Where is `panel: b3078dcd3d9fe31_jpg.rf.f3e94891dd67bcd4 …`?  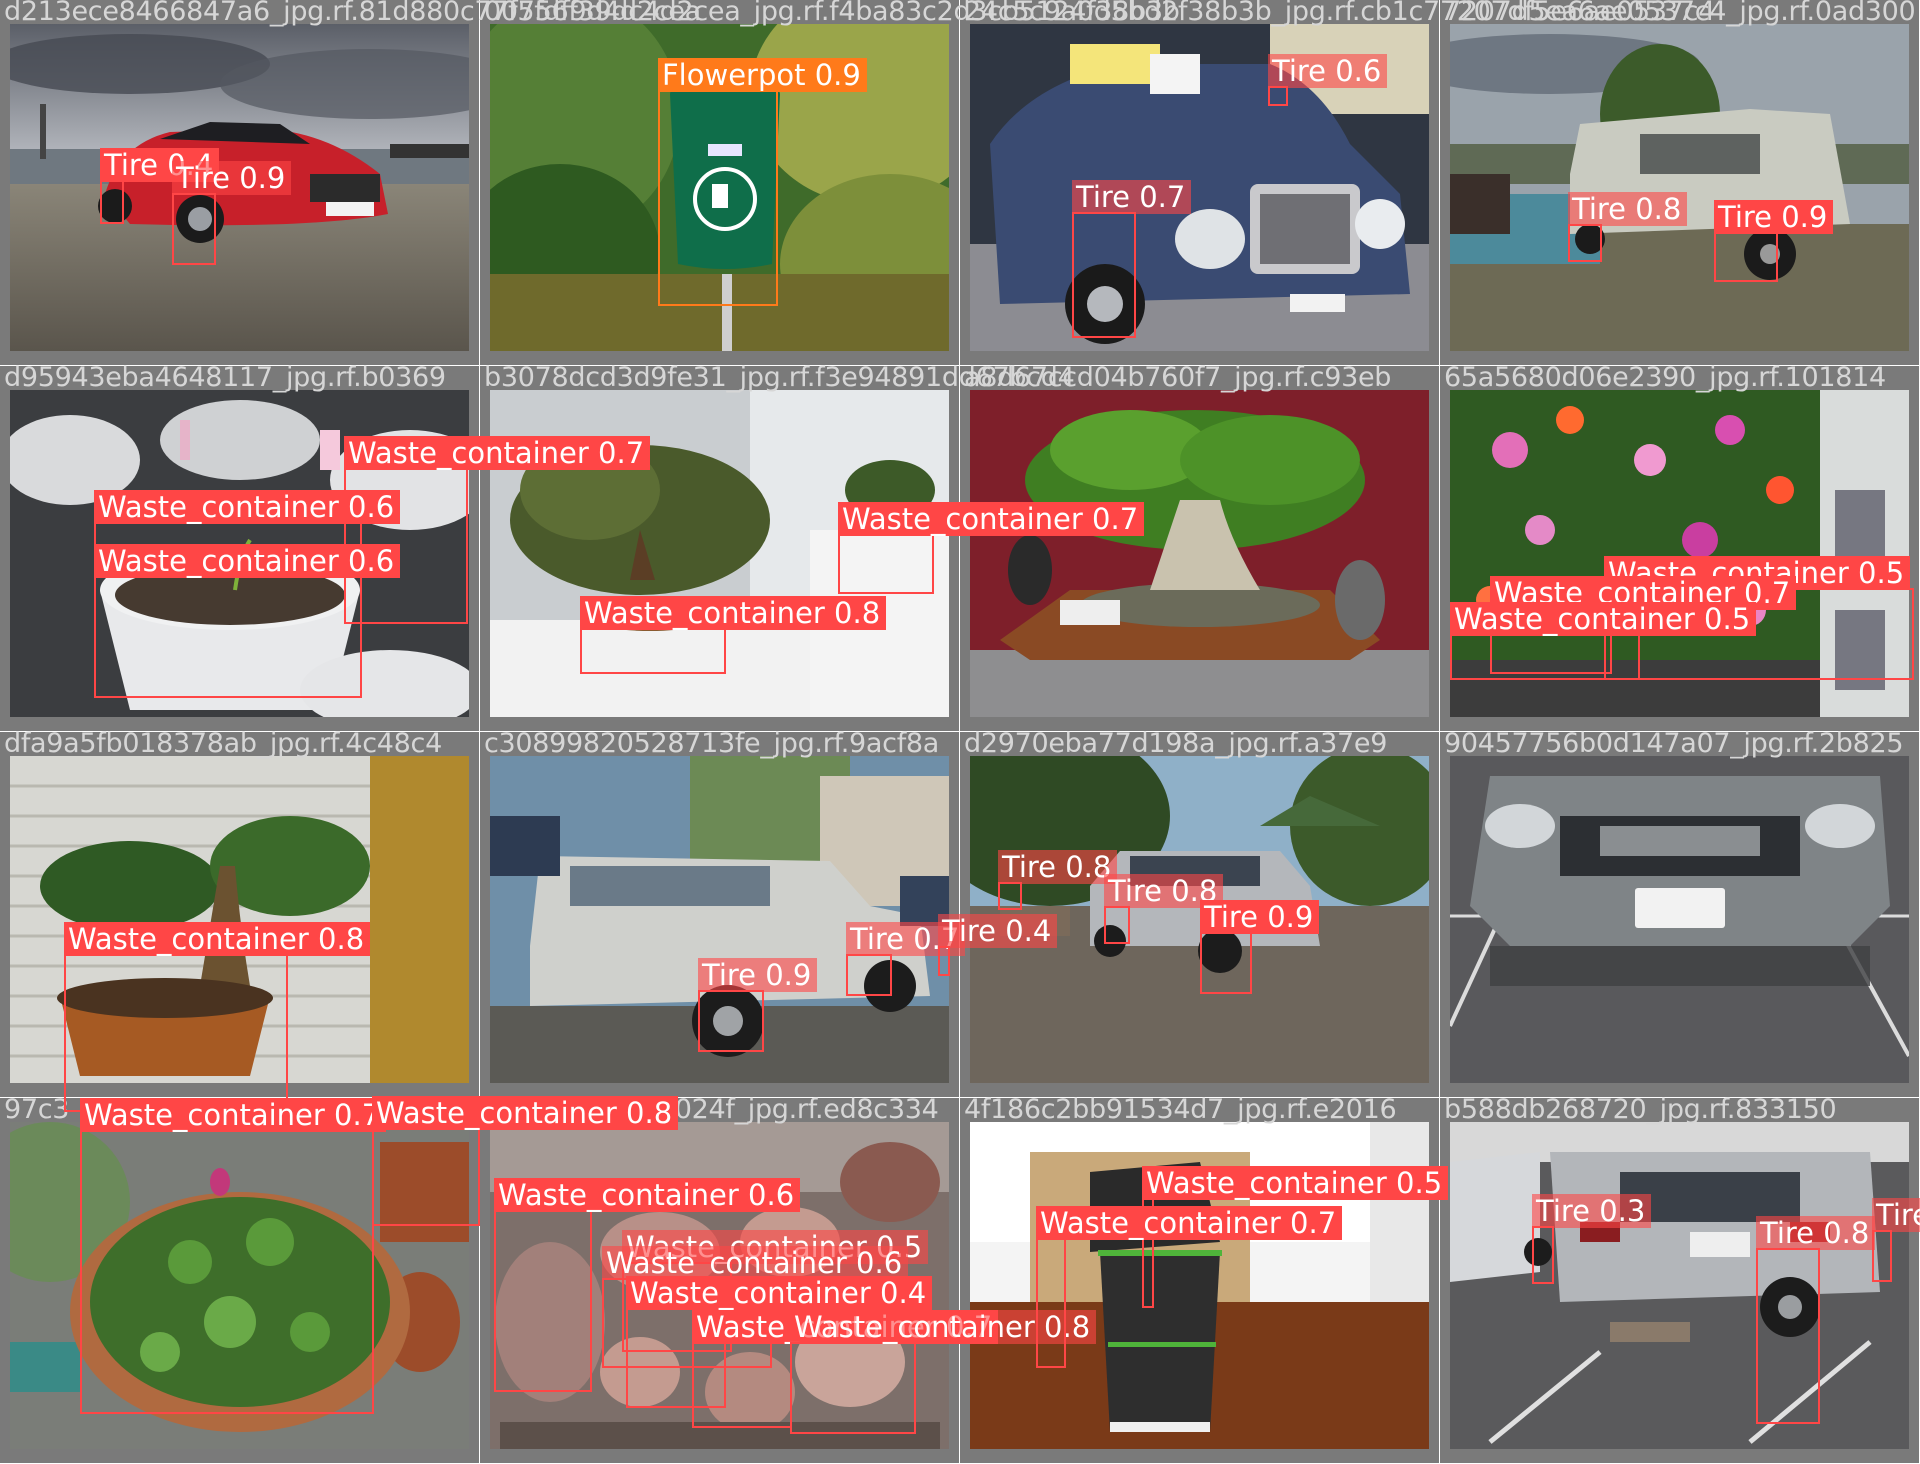 panel: b3078dcd3d9fe31_jpg.rf.f3e94891dd67bcd4 … is located at coordinates (812, 547).